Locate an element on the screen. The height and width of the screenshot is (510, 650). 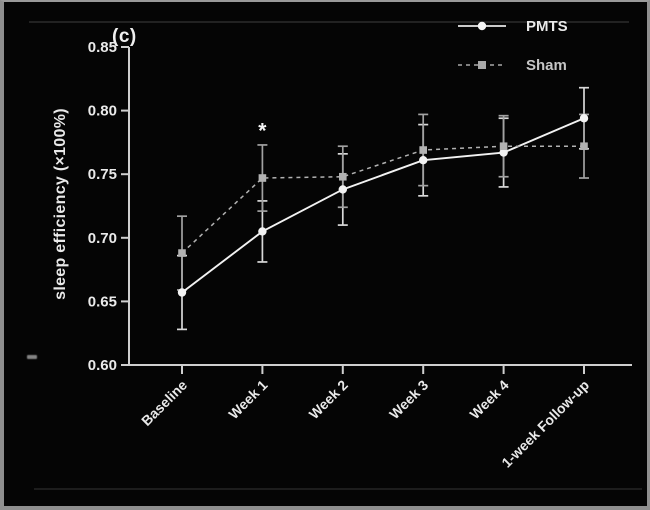
y-tick-label: 0.85 is located at coordinates (102, 47).